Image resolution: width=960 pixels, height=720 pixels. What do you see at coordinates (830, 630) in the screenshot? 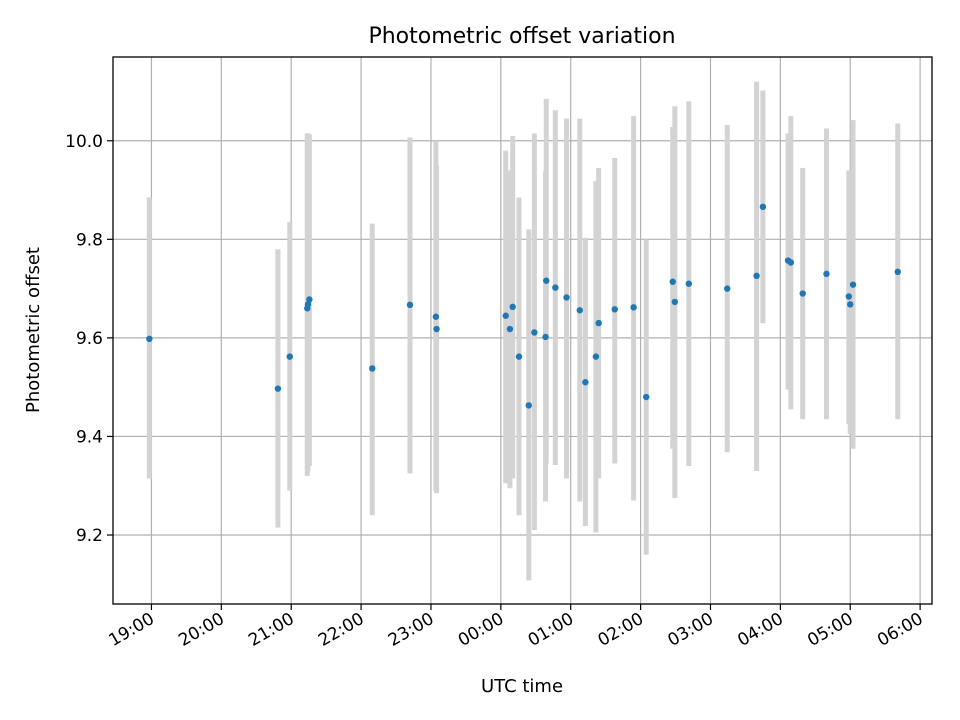
I see `x-tick-label: 05:00` at bounding box center [830, 630].